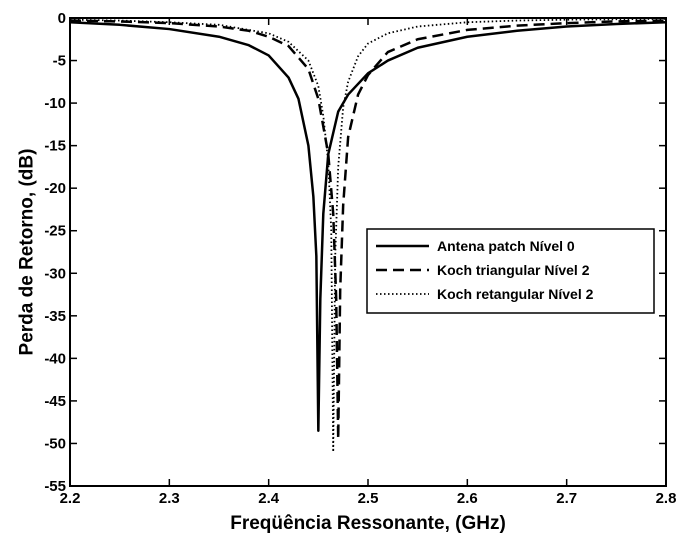  What do you see at coordinates (666, 498) in the screenshot?
I see `x-tick-label: 2.8` at bounding box center [666, 498].